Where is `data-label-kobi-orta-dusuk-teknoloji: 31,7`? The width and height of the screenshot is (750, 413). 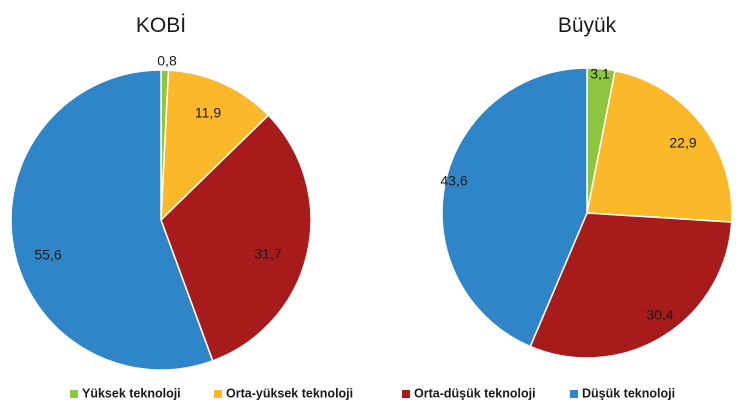 data-label-kobi-orta-dusuk-teknoloji: 31,7 is located at coordinates (267, 254).